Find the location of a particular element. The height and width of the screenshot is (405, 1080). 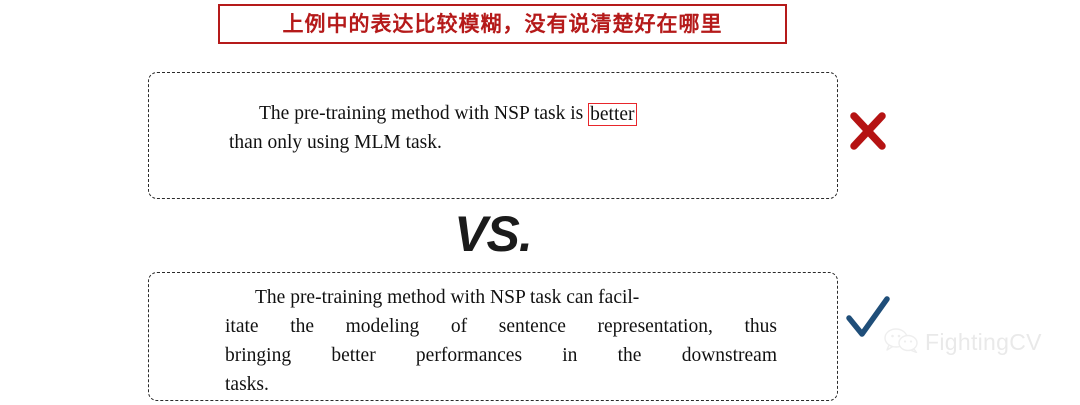

title-banner: 上例中的表达比较模糊，没有说清楚好在哪里 is located at coordinates (502, 24).